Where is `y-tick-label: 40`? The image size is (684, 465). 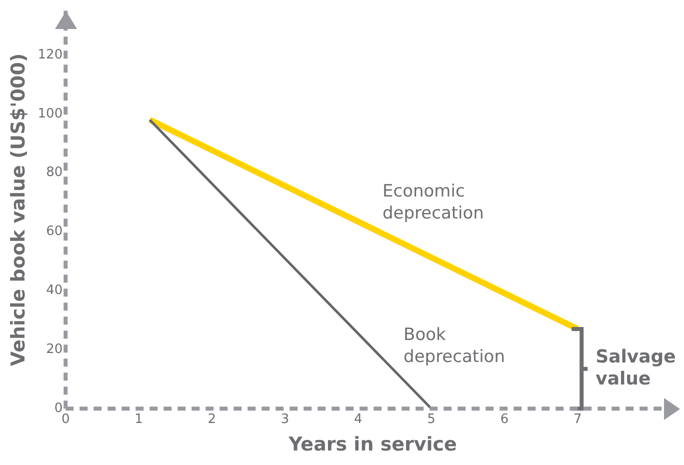
y-tick-label: 40 is located at coordinates (54, 290).